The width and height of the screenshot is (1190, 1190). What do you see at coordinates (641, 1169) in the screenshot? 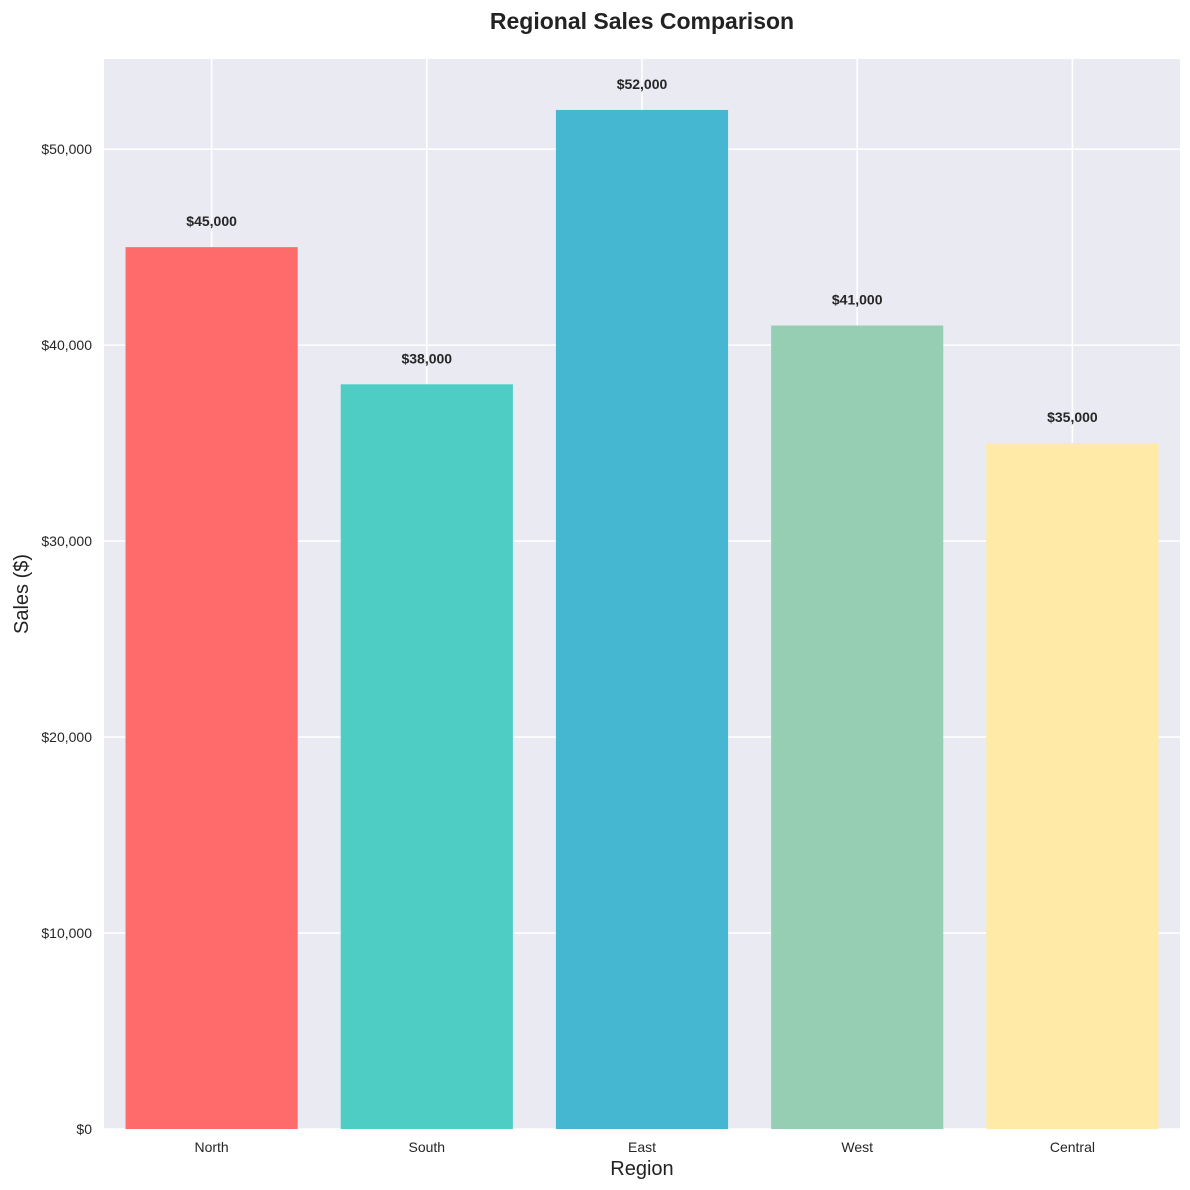
I see `x-axis-title: Region` at bounding box center [641, 1169].